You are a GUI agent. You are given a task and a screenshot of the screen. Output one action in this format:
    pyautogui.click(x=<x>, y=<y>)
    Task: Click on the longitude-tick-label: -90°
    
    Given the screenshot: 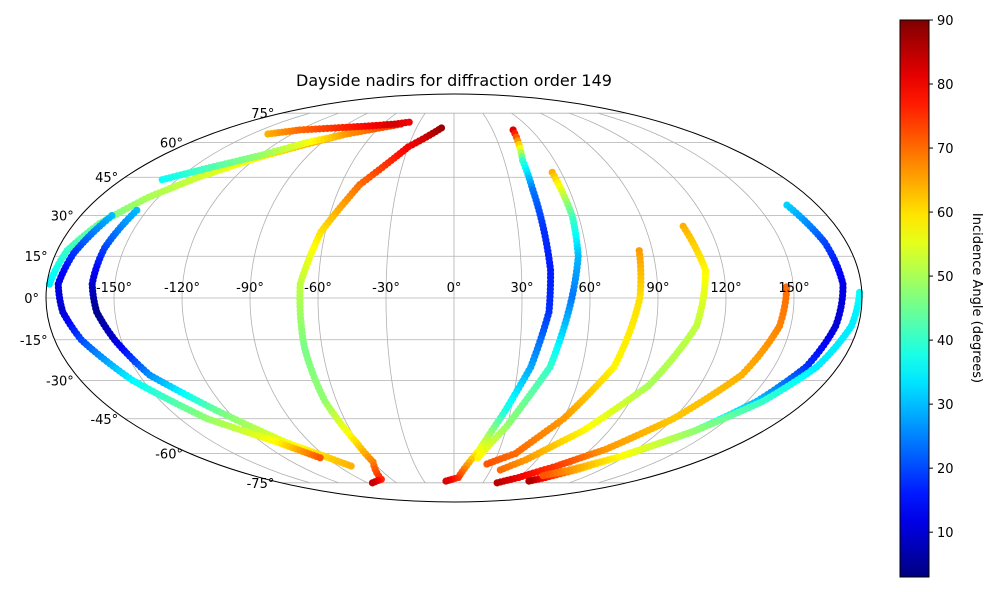 What is the action you would take?
    pyautogui.click(x=250, y=288)
    